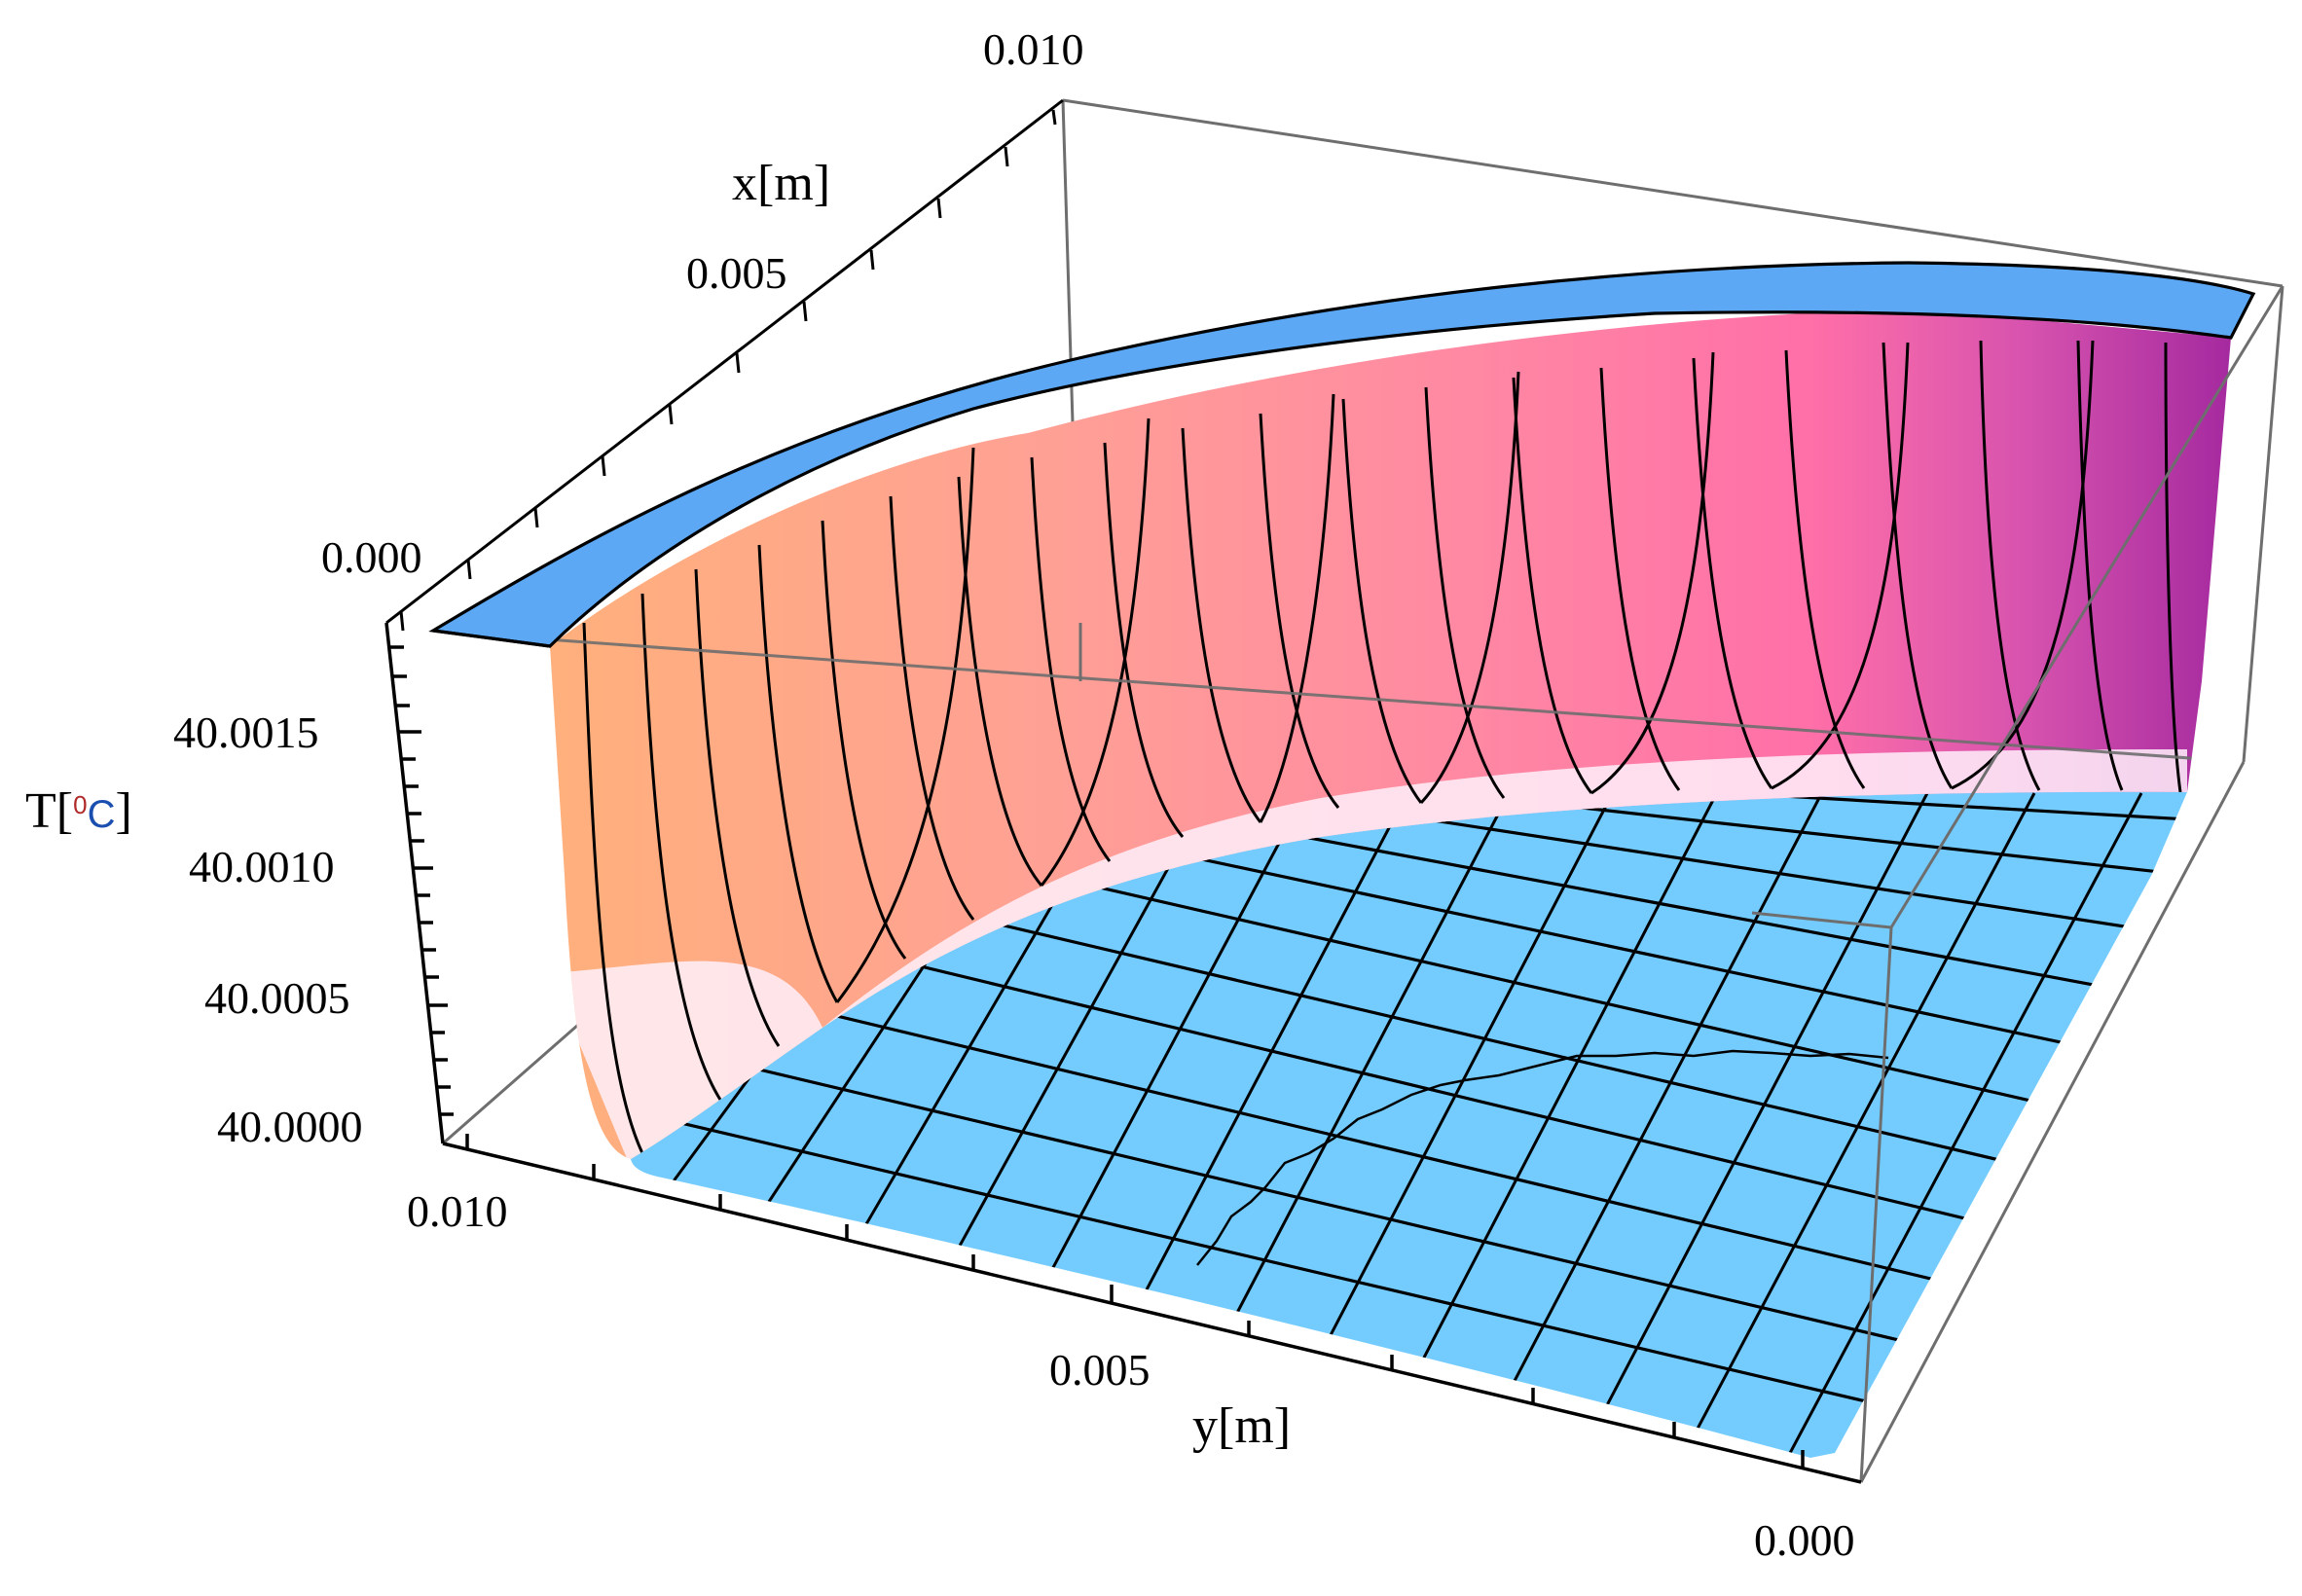  I want to click on y-axis-title: y[m], so click(1242, 1426).